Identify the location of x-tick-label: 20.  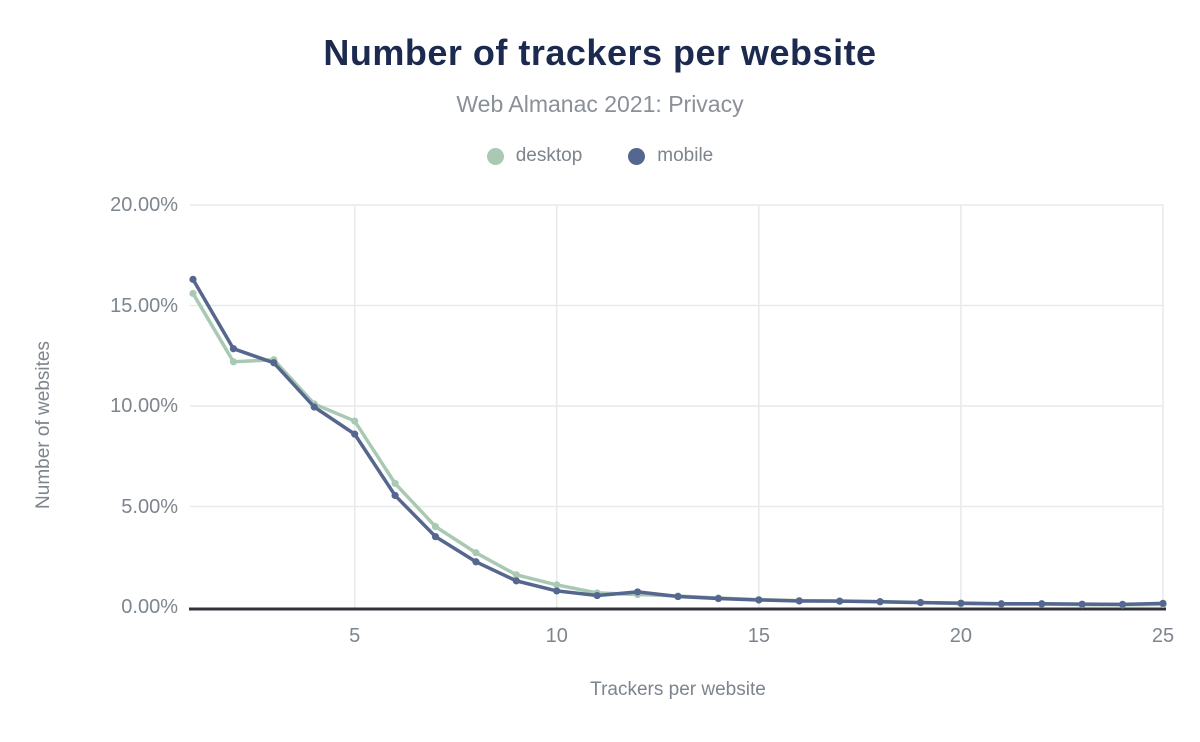
(961, 636).